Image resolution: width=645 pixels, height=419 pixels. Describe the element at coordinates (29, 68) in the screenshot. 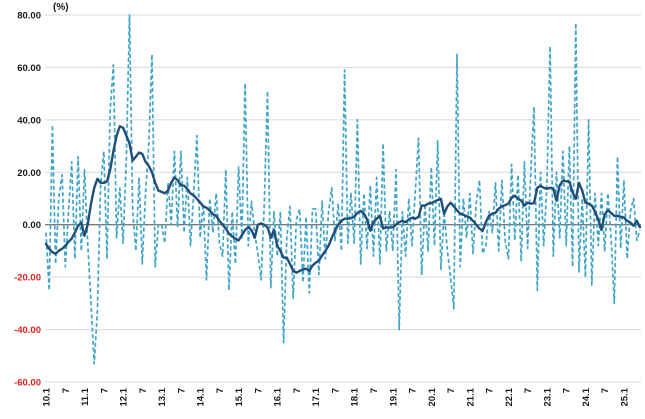

I see `y-tick-label: 60.00` at that location.